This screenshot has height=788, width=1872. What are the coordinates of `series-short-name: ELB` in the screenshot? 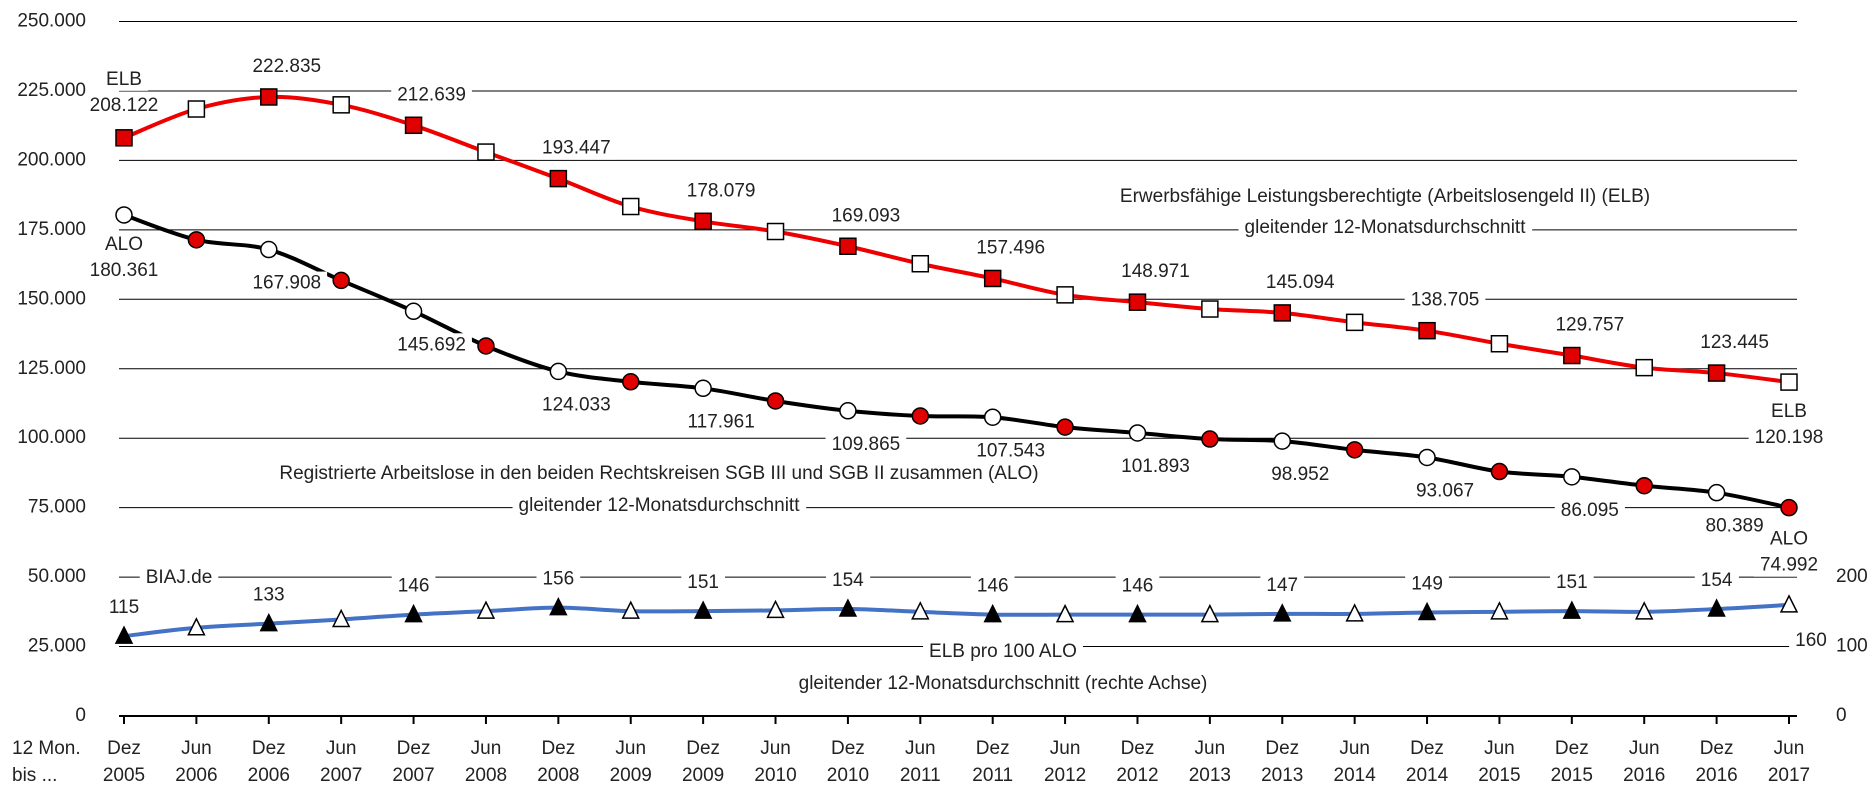 It's located at (124, 79).